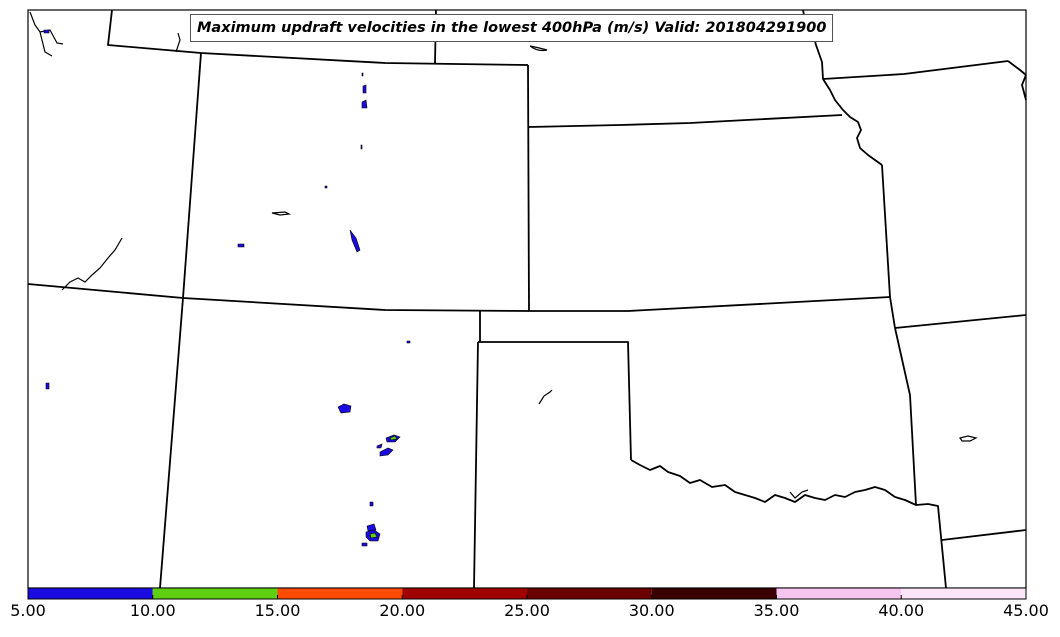 This screenshot has height=637, width=1060. What do you see at coordinates (710, 304) in the screenshot?
I see `border-nebraska-south` at bounding box center [710, 304].